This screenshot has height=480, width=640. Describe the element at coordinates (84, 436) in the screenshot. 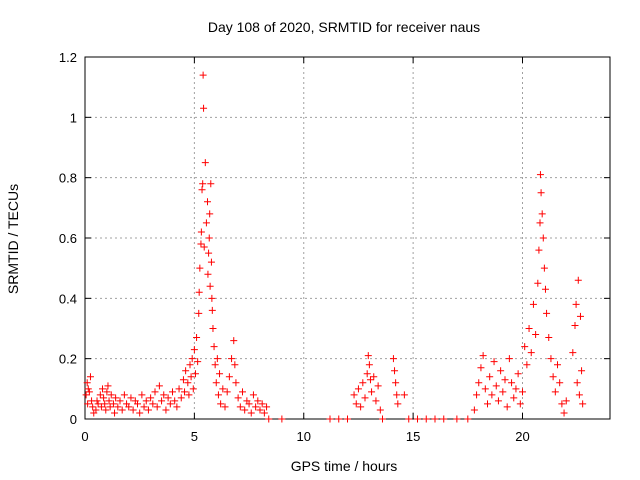

I see `x-tick-label: 0` at that location.